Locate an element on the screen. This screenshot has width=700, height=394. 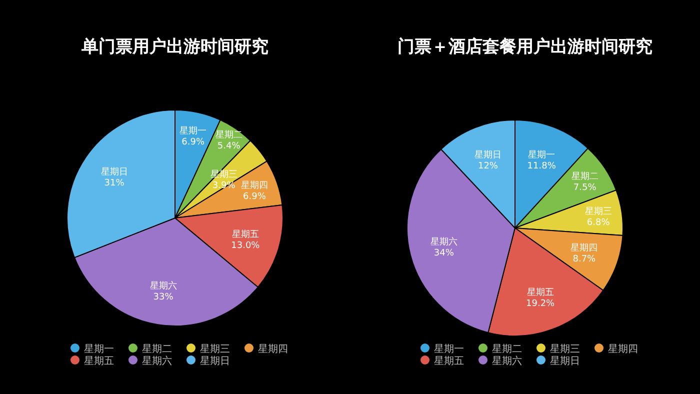
data-label: 11.8% is located at coordinates (541, 167).